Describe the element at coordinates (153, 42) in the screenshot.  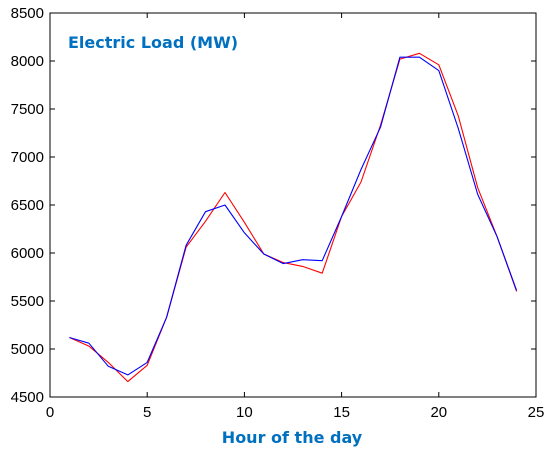
I see `chart-title: Electric Load (MW)` at that location.